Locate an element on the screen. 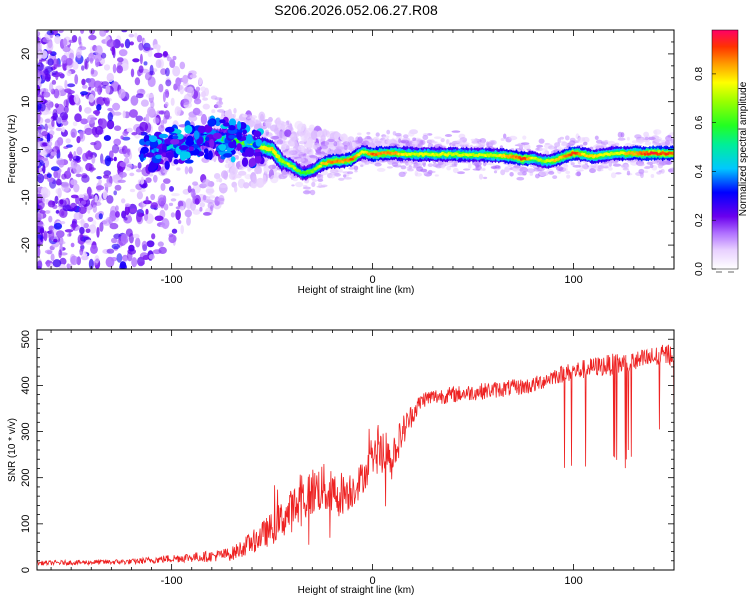  x-tick-label: -100 is located at coordinates (172, 280).